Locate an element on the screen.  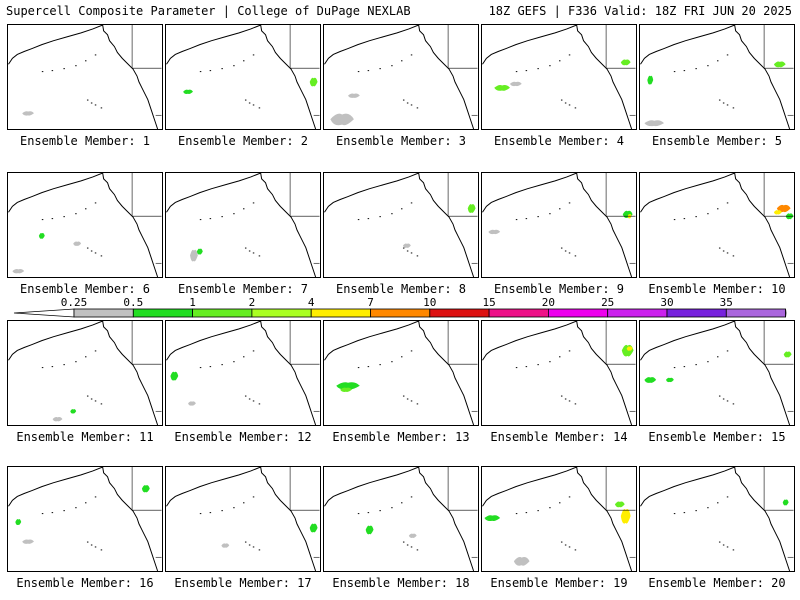
colorbar-tick-label: 4 is located at coordinates (311, 302).